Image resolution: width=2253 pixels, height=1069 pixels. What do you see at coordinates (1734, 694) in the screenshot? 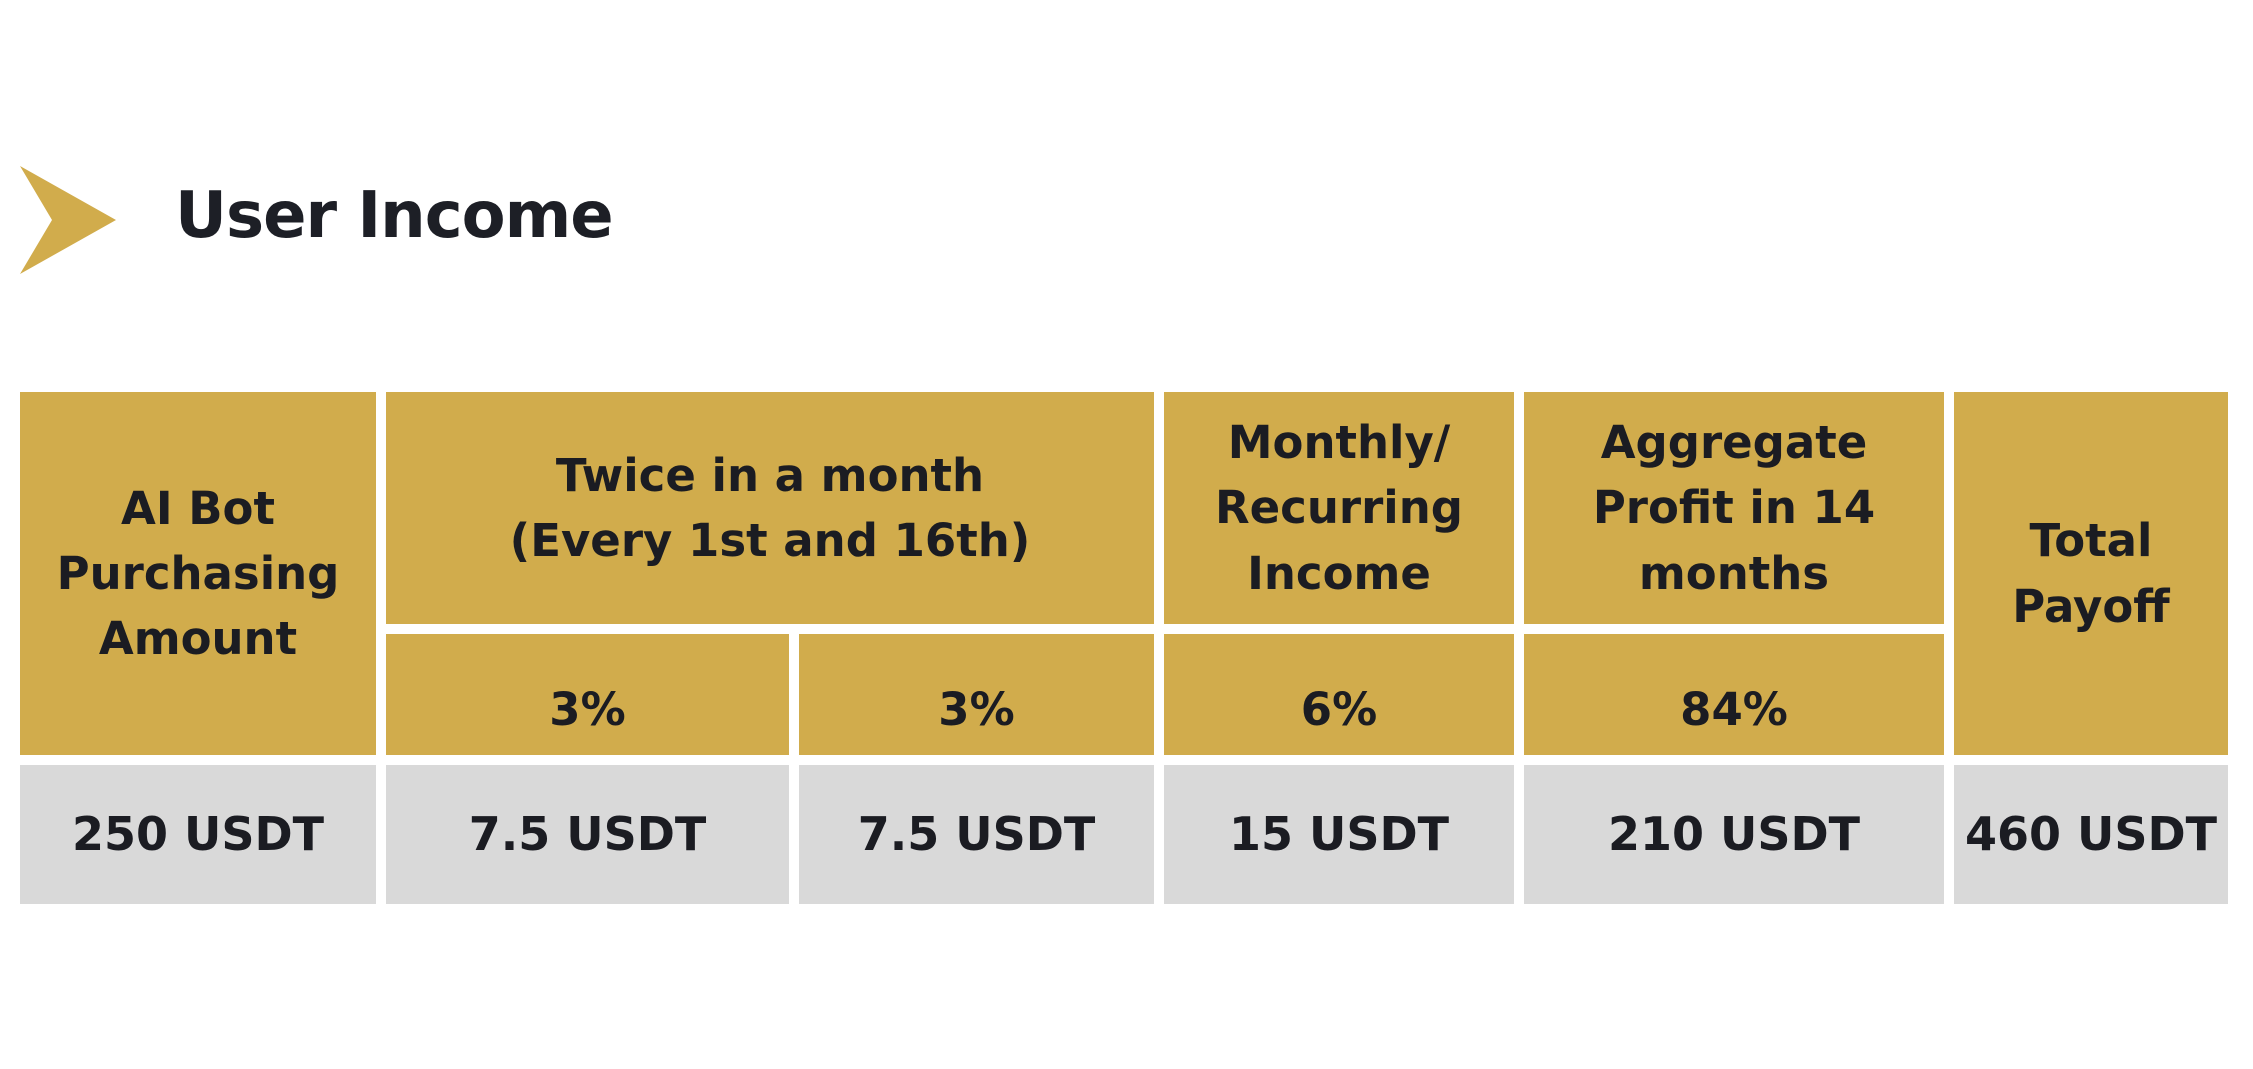
I see `rate-aggregate: 84%` at bounding box center [1734, 694].